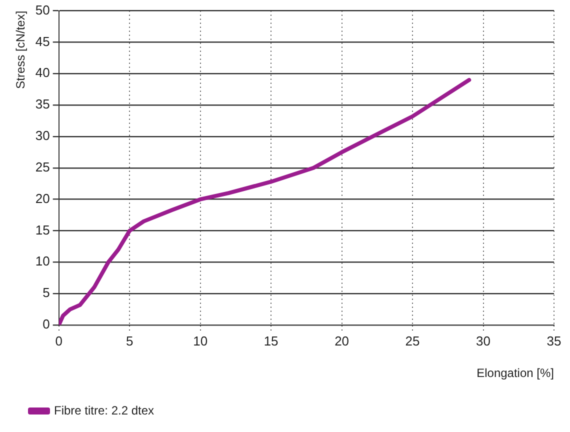 The width and height of the screenshot is (570, 432). Describe the element at coordinates (42, 166) in the screenshot. I see `y-tick-label: 25` at that location.